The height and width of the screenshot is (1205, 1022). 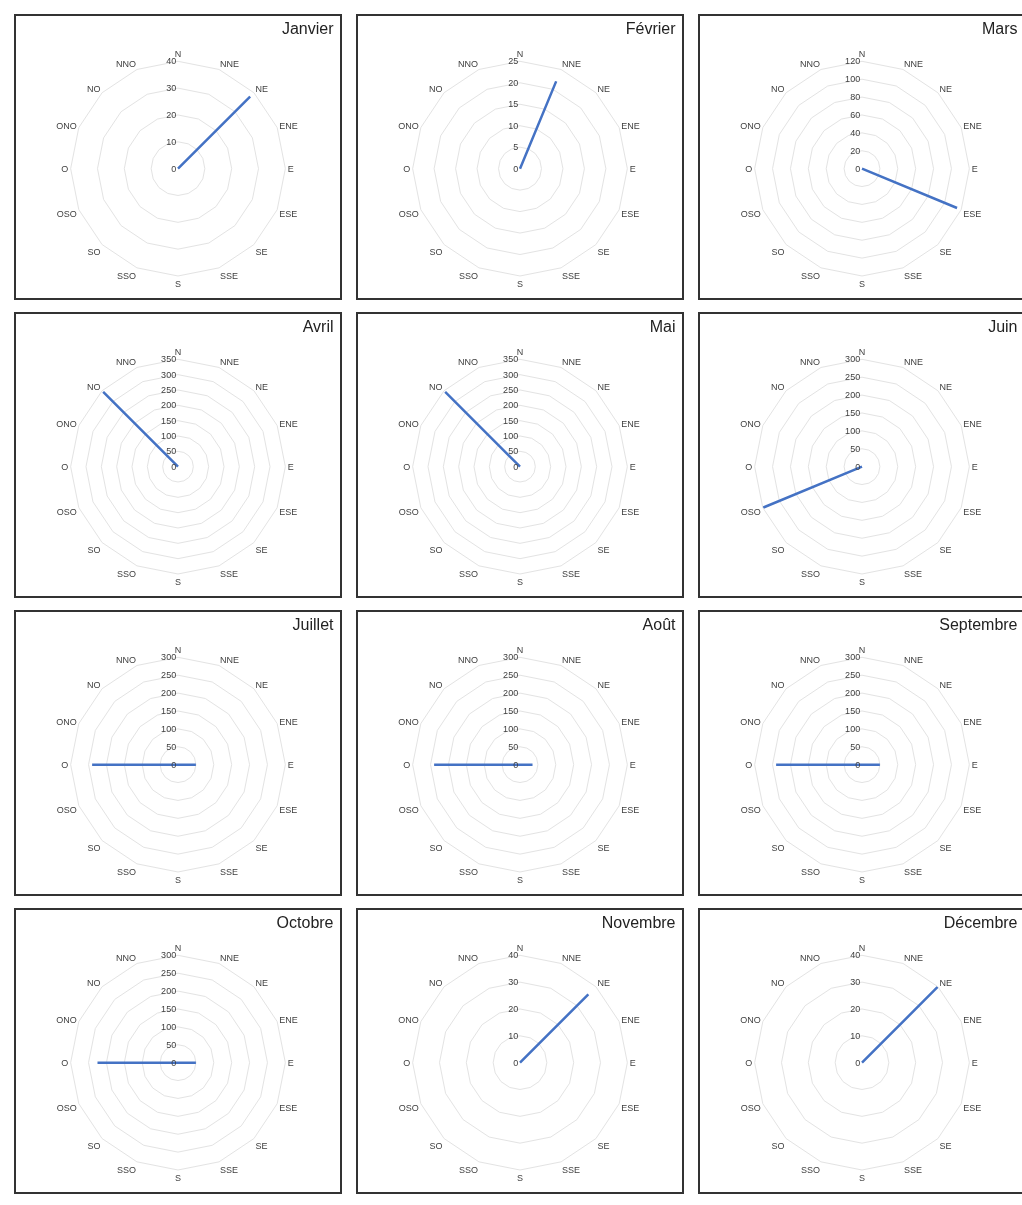 What do you see at coordinates (1003, 327) in the screenshot?
I see `chart-title: Juin` at bounding box center [1003, 327].